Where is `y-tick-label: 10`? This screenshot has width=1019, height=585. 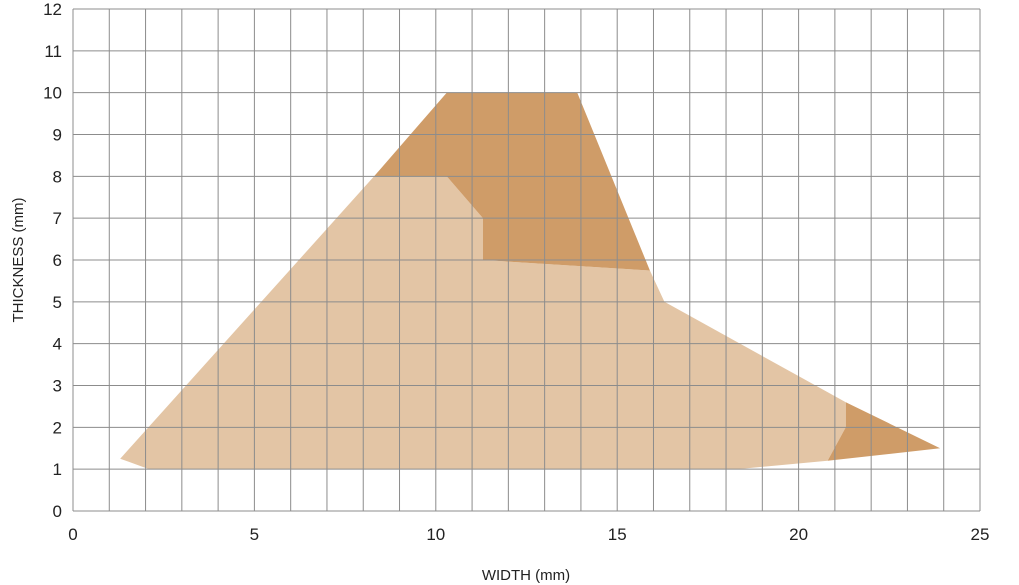
y-tick-label: 10 is located at coordinates (52, 93).